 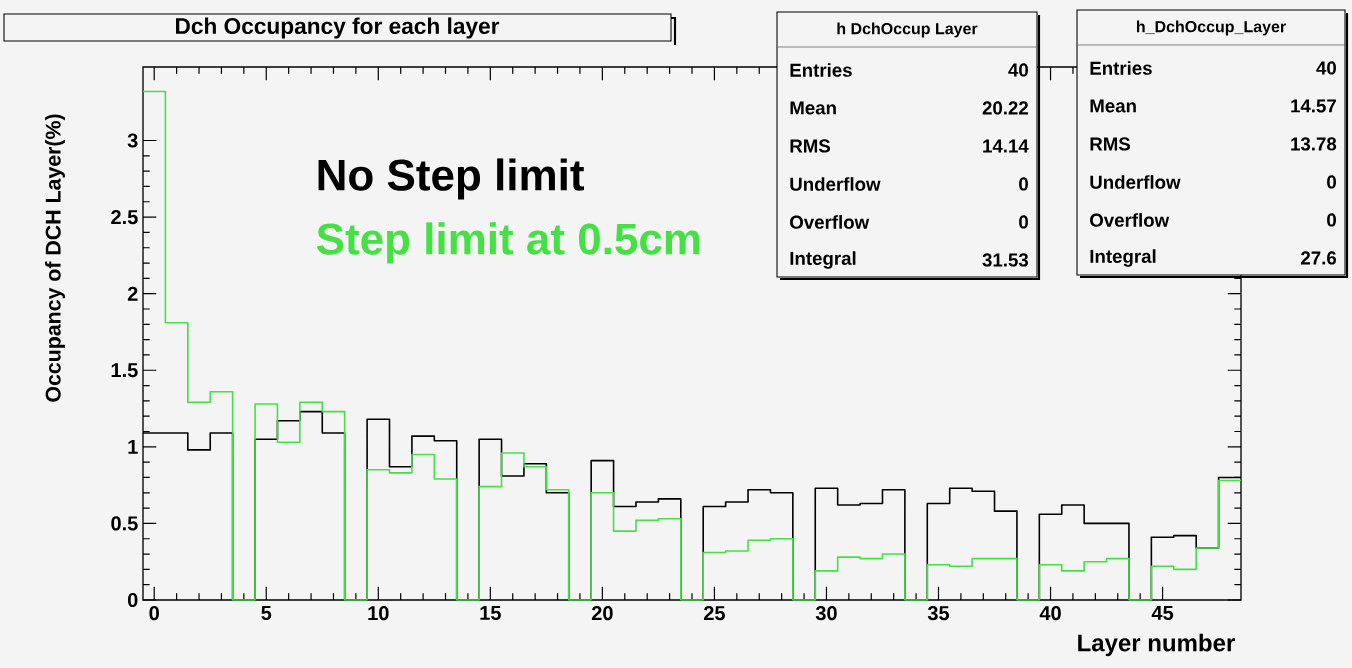 I want to click on text: No Step limit, so click(x=451, y=179).